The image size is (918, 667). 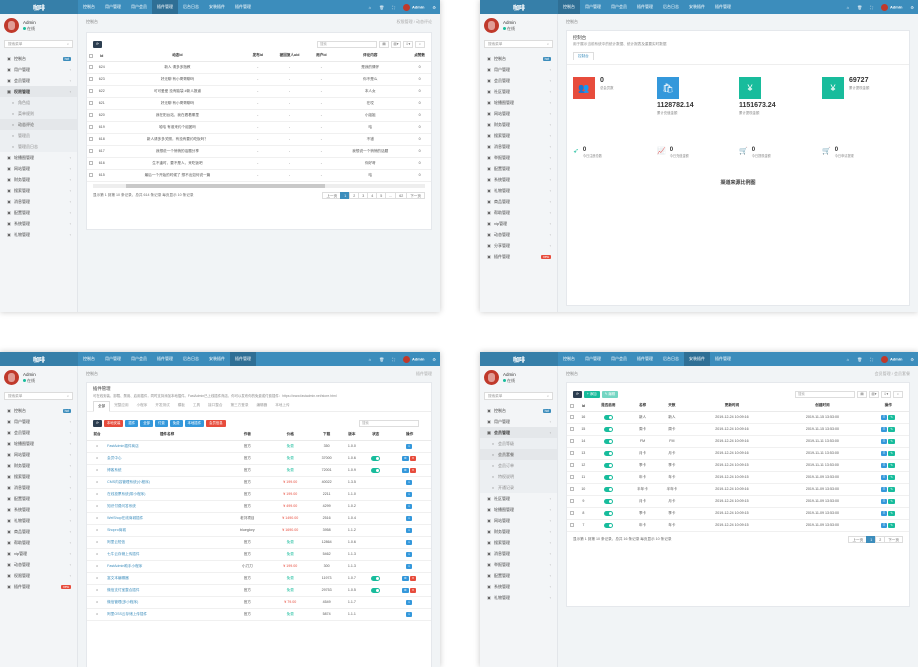 What do you see at coordinates (518, 564) in the screenshot?
I see `sidebar-item: ▣ 举报管理 ‹` at bounding box center [518, 564].